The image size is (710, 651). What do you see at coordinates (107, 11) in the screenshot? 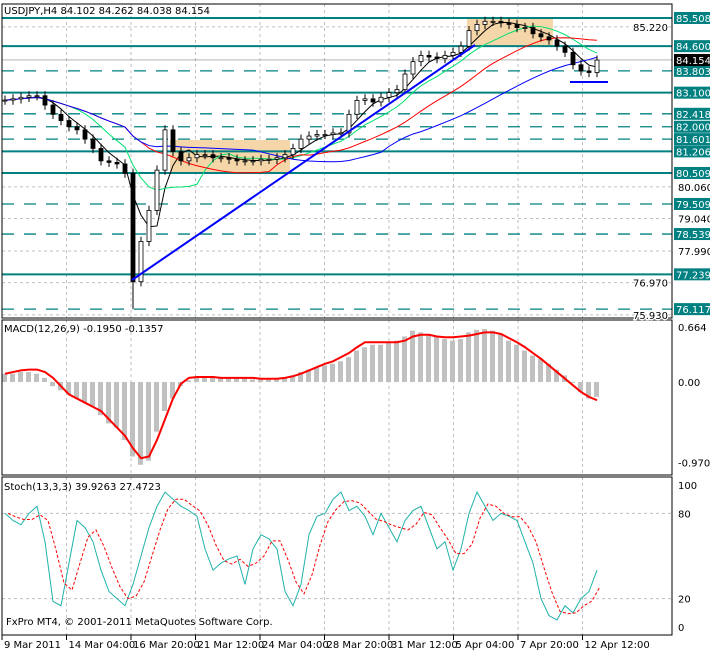
I see `main-chart-title: USDJPY,H4 84.102 84.262 84.038 84.154` at bounding box center [107, 11].